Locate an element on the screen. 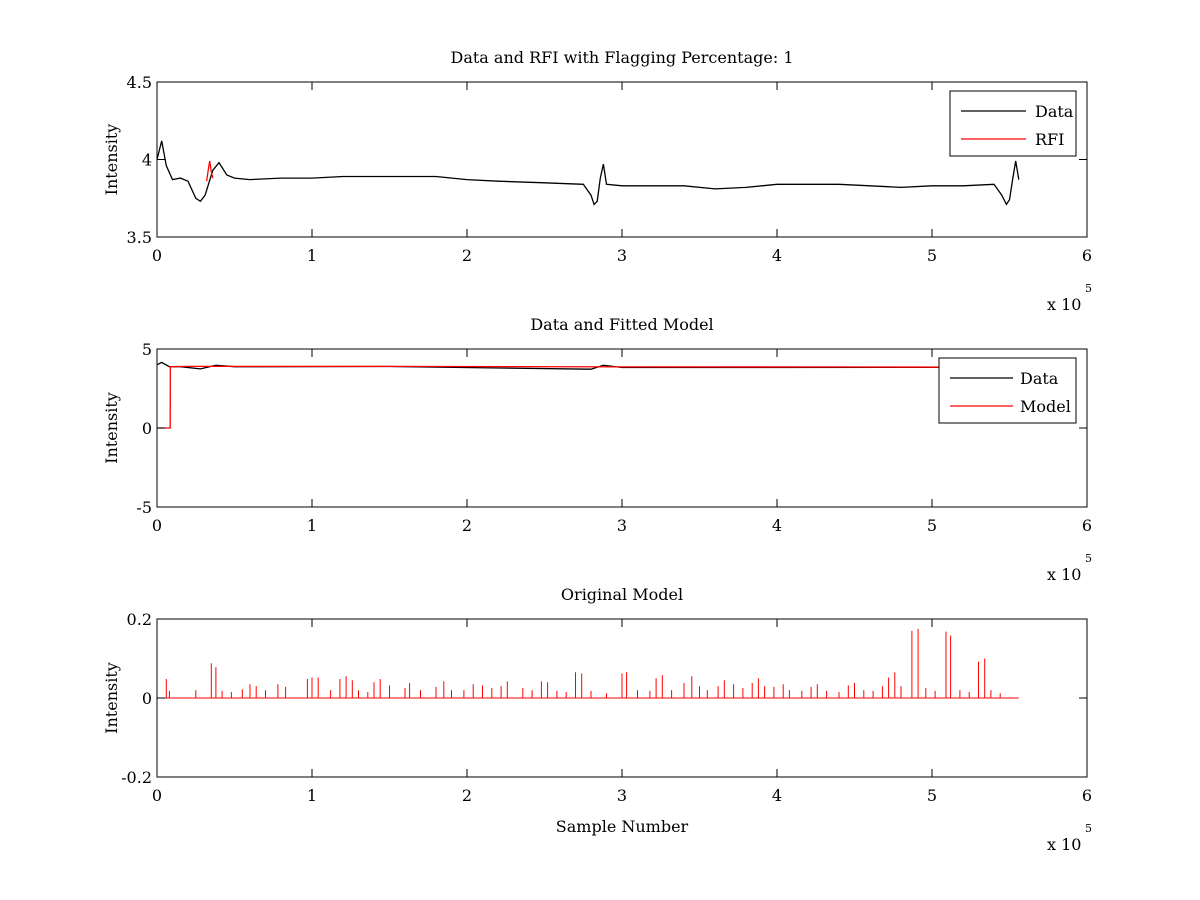 The height and width of the screenshot is (900, 1200). y-tick-label: -5 is located at coordinates (144, 507).